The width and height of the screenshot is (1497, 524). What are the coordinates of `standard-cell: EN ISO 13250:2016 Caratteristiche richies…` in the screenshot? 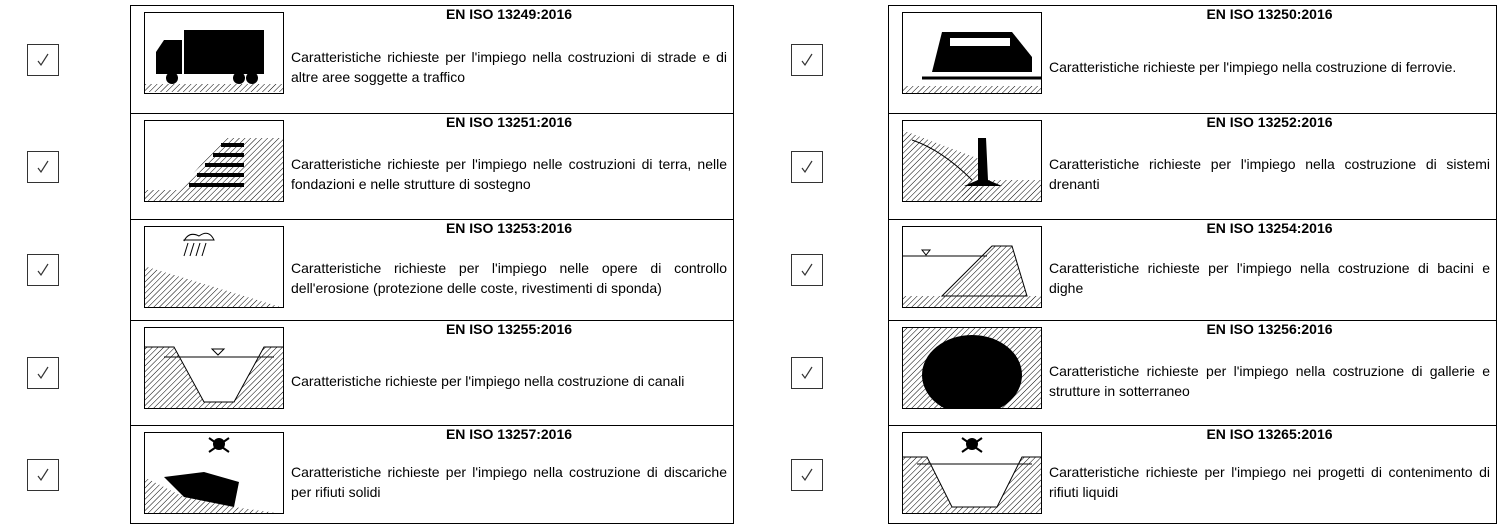 It's located at (1192, 59).